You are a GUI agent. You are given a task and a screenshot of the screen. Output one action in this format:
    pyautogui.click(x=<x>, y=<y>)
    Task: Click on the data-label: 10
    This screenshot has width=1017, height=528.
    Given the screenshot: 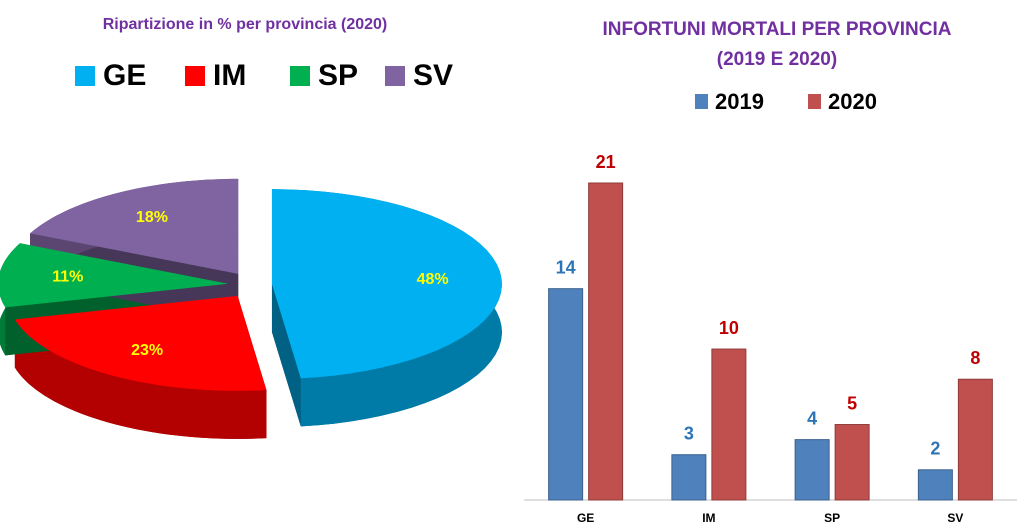 What is the action you would take?
    pyautogui.click(x=729, y=328)
    